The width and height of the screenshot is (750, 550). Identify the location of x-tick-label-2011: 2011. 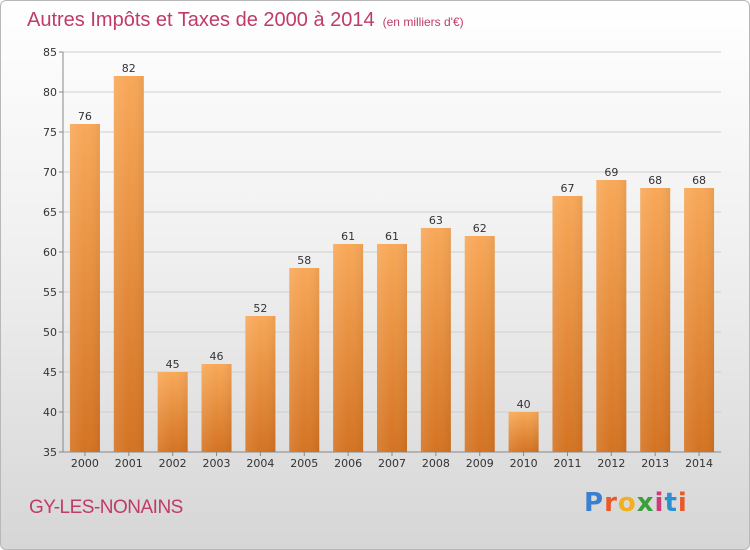
(567, 463).